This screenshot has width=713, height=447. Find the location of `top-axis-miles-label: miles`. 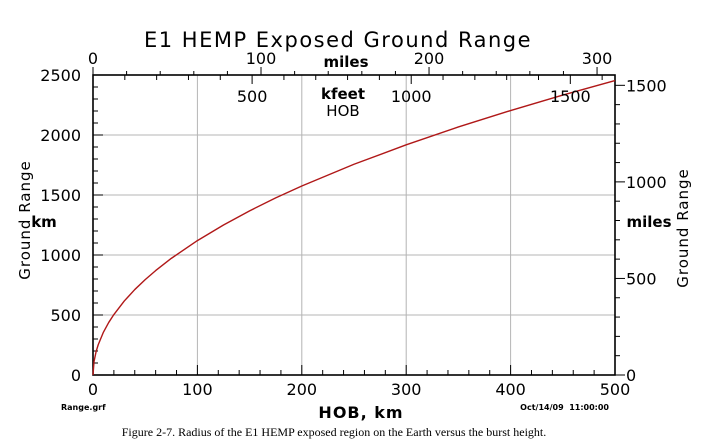

top-axis-miles-label: miles is located at coordinates (345, 62).